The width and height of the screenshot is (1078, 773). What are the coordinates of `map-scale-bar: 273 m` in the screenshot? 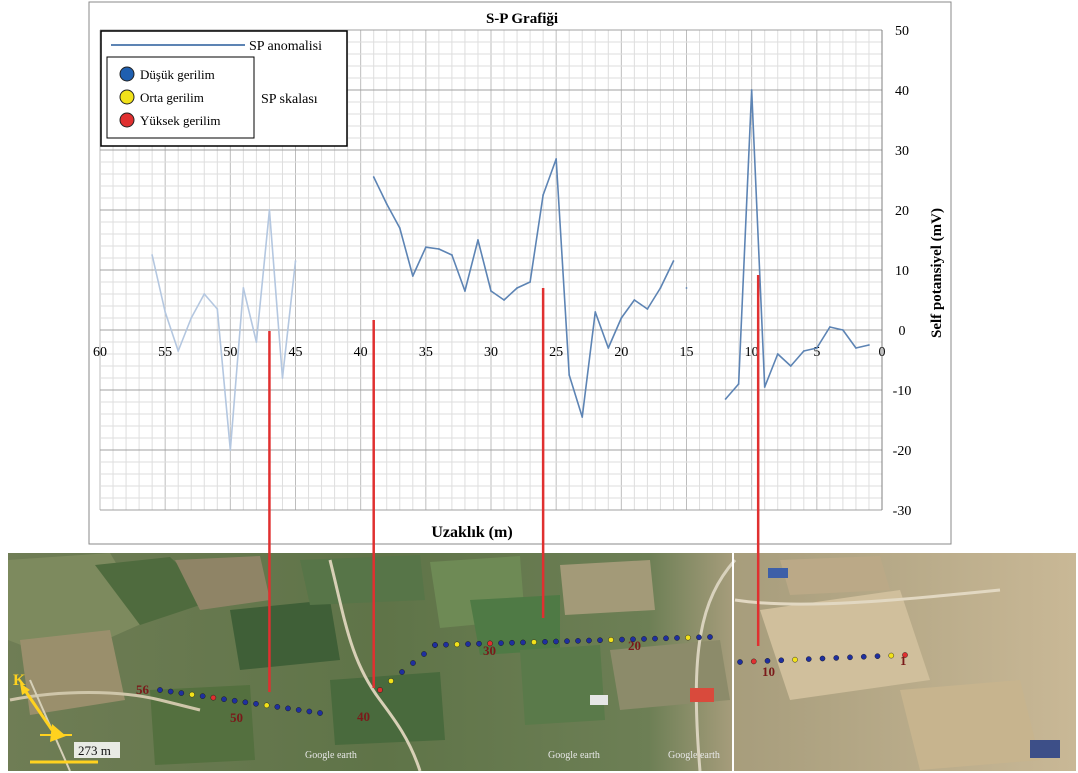 It's located at (75, 753).